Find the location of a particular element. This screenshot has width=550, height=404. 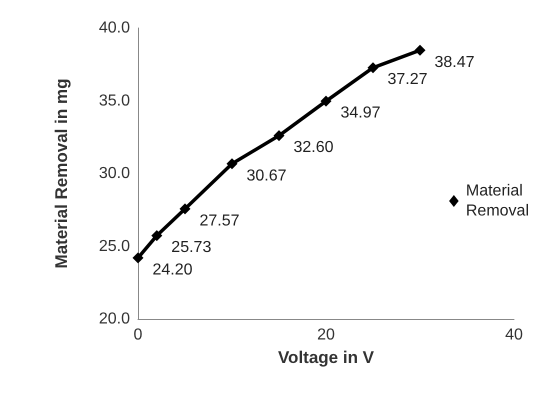

y-tick-label: 35.0 is located at coordinates (114, 101).